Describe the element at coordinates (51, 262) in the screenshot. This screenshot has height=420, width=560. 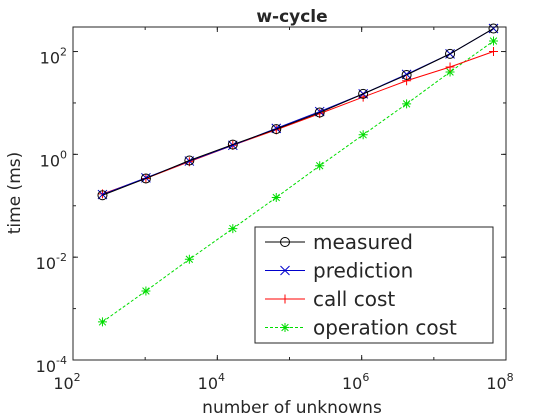
I see `y-tick-label: 10⁻²` at that location.